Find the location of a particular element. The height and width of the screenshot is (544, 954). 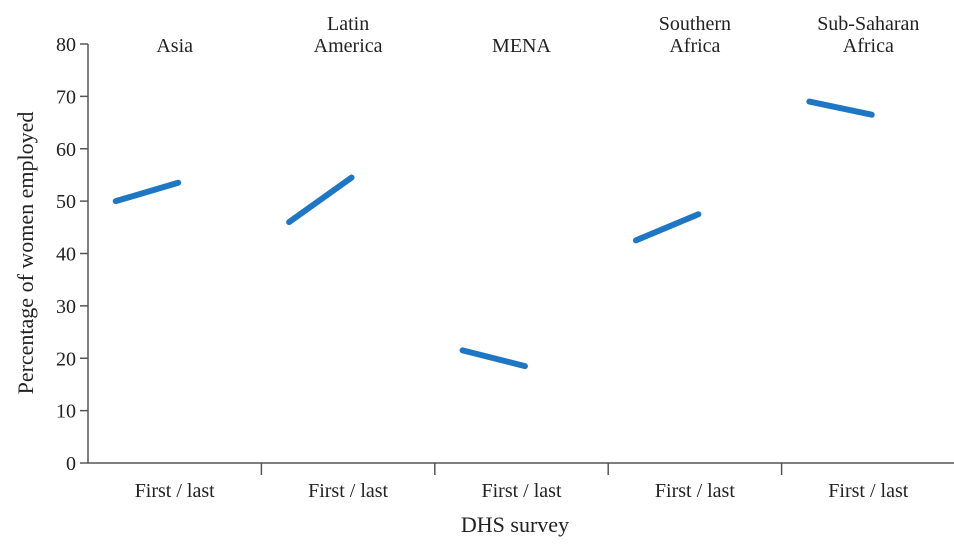

y-tick-label: 0 is located at coordinates (71, 464).